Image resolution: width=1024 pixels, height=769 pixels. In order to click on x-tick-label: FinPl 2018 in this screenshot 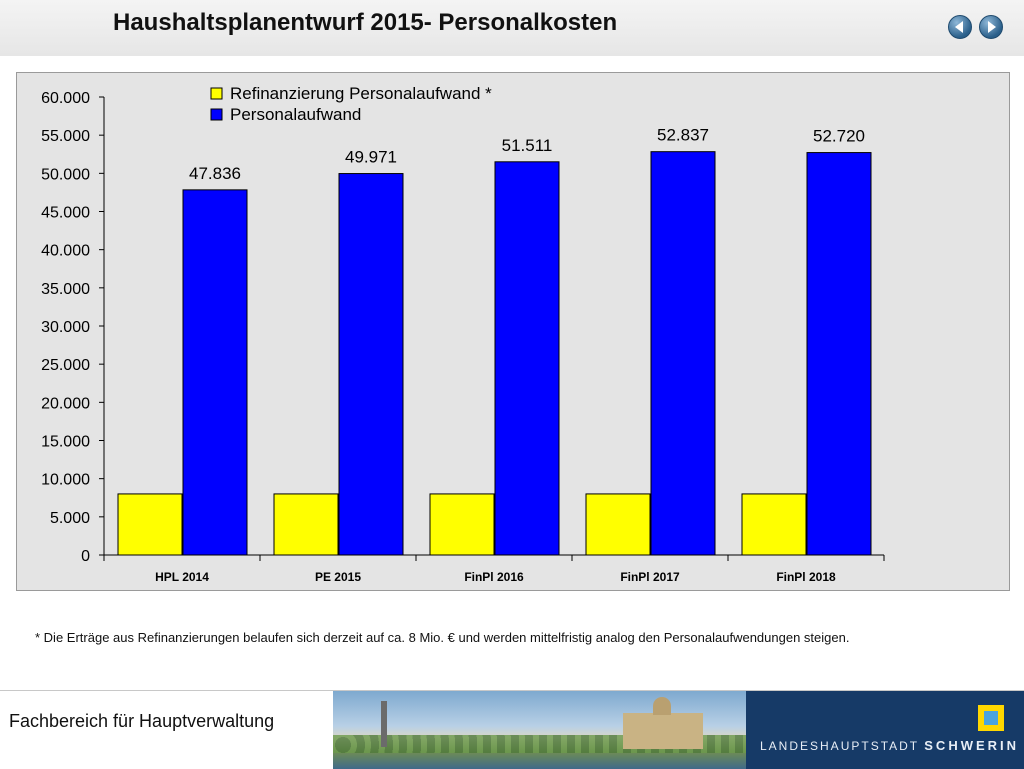, I will do `click(806, 577)`.